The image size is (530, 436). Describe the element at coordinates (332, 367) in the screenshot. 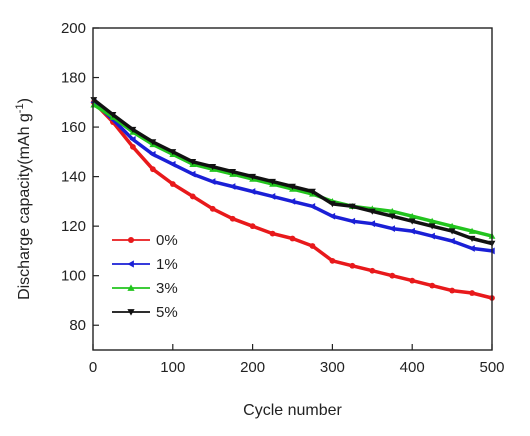

I see `x-tick-label: 300` at that location.